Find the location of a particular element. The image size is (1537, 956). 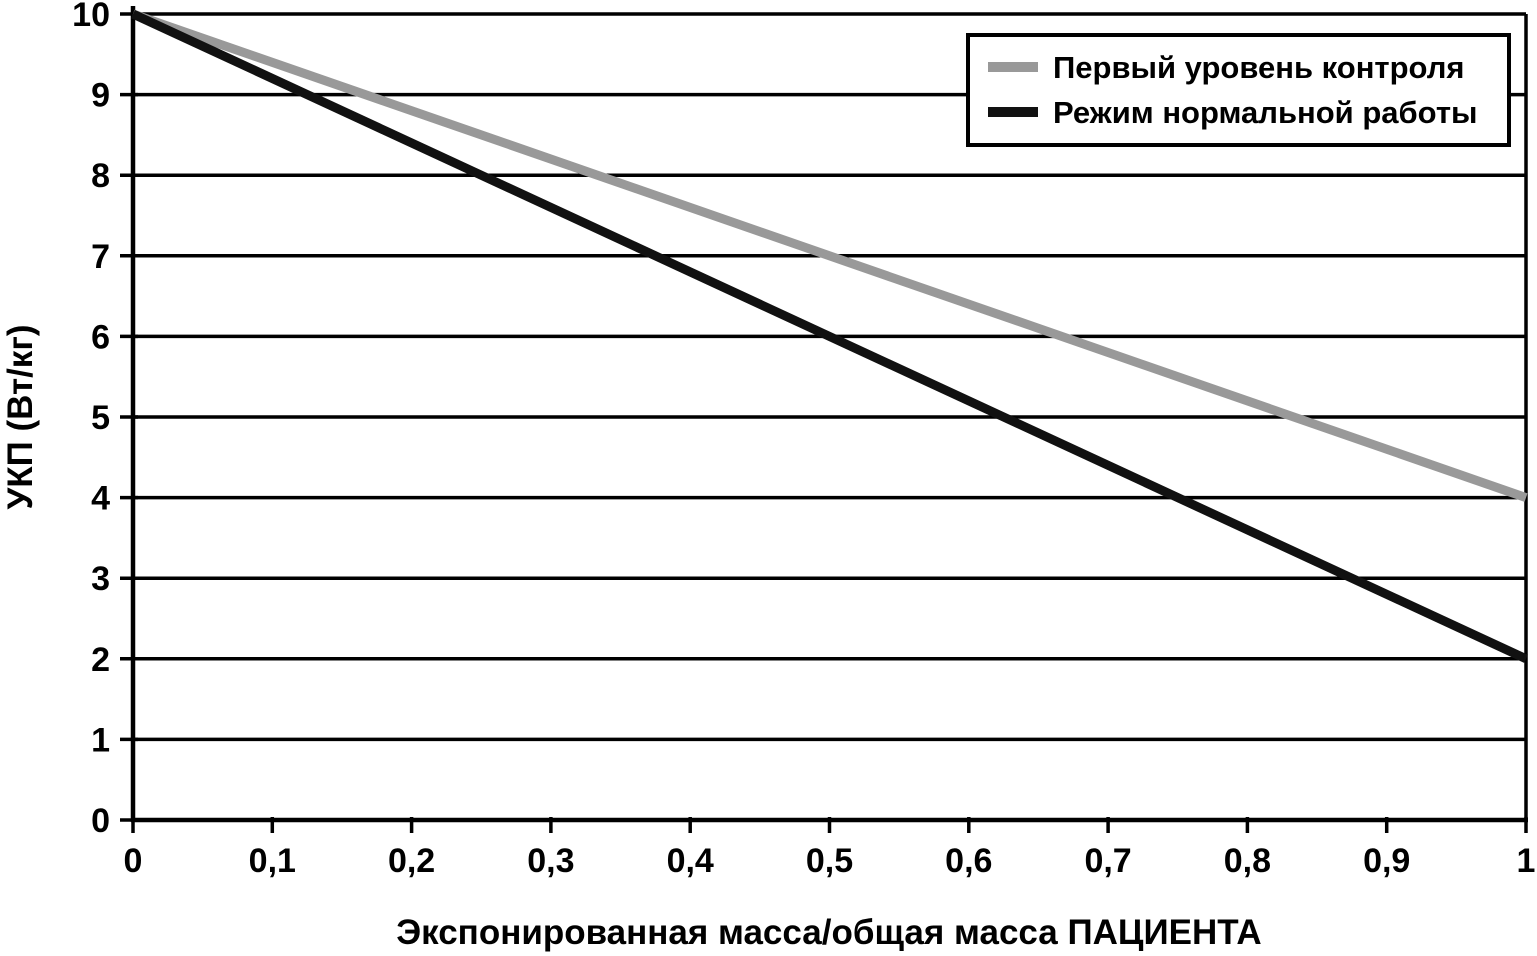

x-tick-label: 0,5 is located at coordinates (829, 861).